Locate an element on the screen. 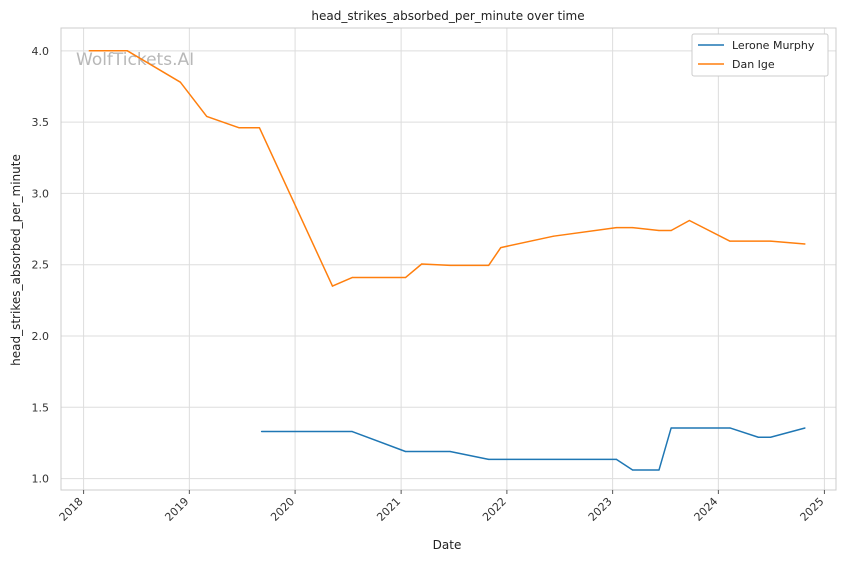 The image size is (844, 561). y-tick-label: 2.5 is located at coordinates (41, 265).